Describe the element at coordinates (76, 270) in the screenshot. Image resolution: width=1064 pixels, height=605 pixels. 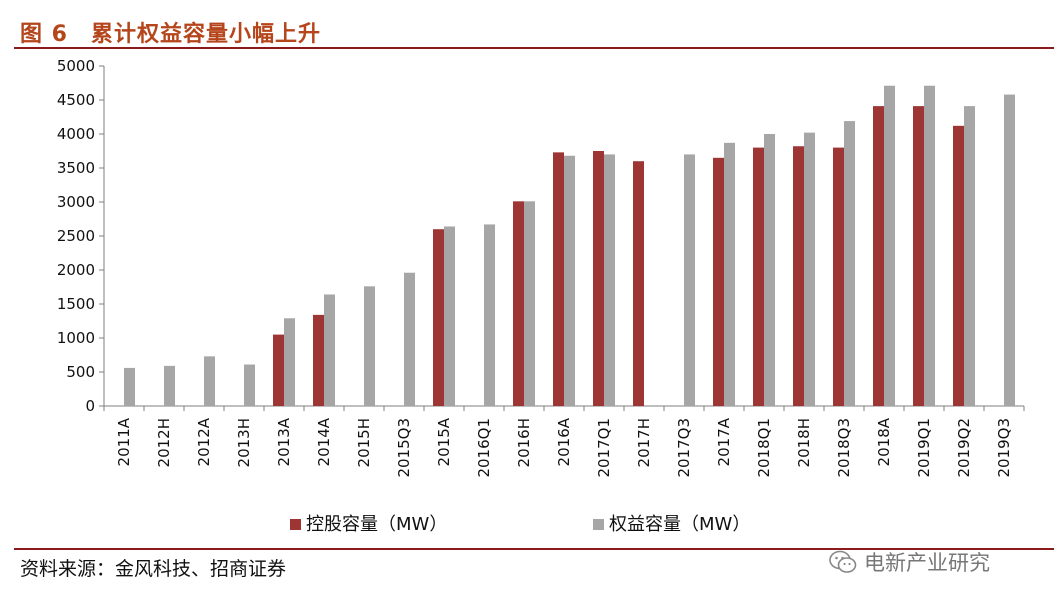
I see `y-tick-label: 2000` at that location.